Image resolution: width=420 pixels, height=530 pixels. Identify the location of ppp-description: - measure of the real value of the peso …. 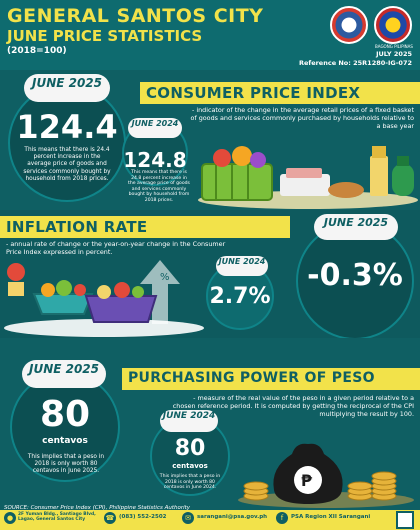
(293, 406).